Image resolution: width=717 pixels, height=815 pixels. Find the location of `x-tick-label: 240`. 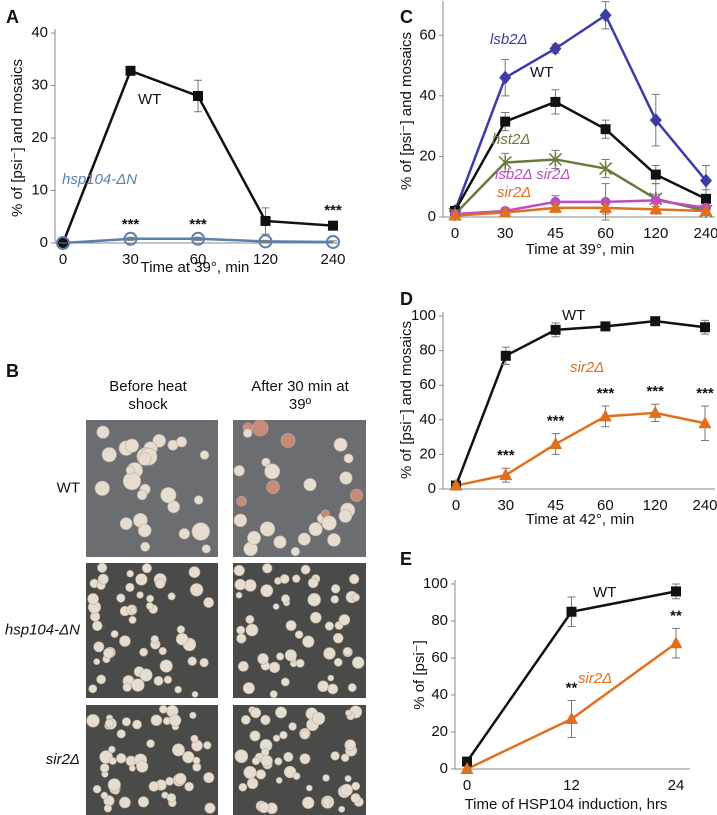

x-tick-label: 240 is located at coordinates (332, 259).